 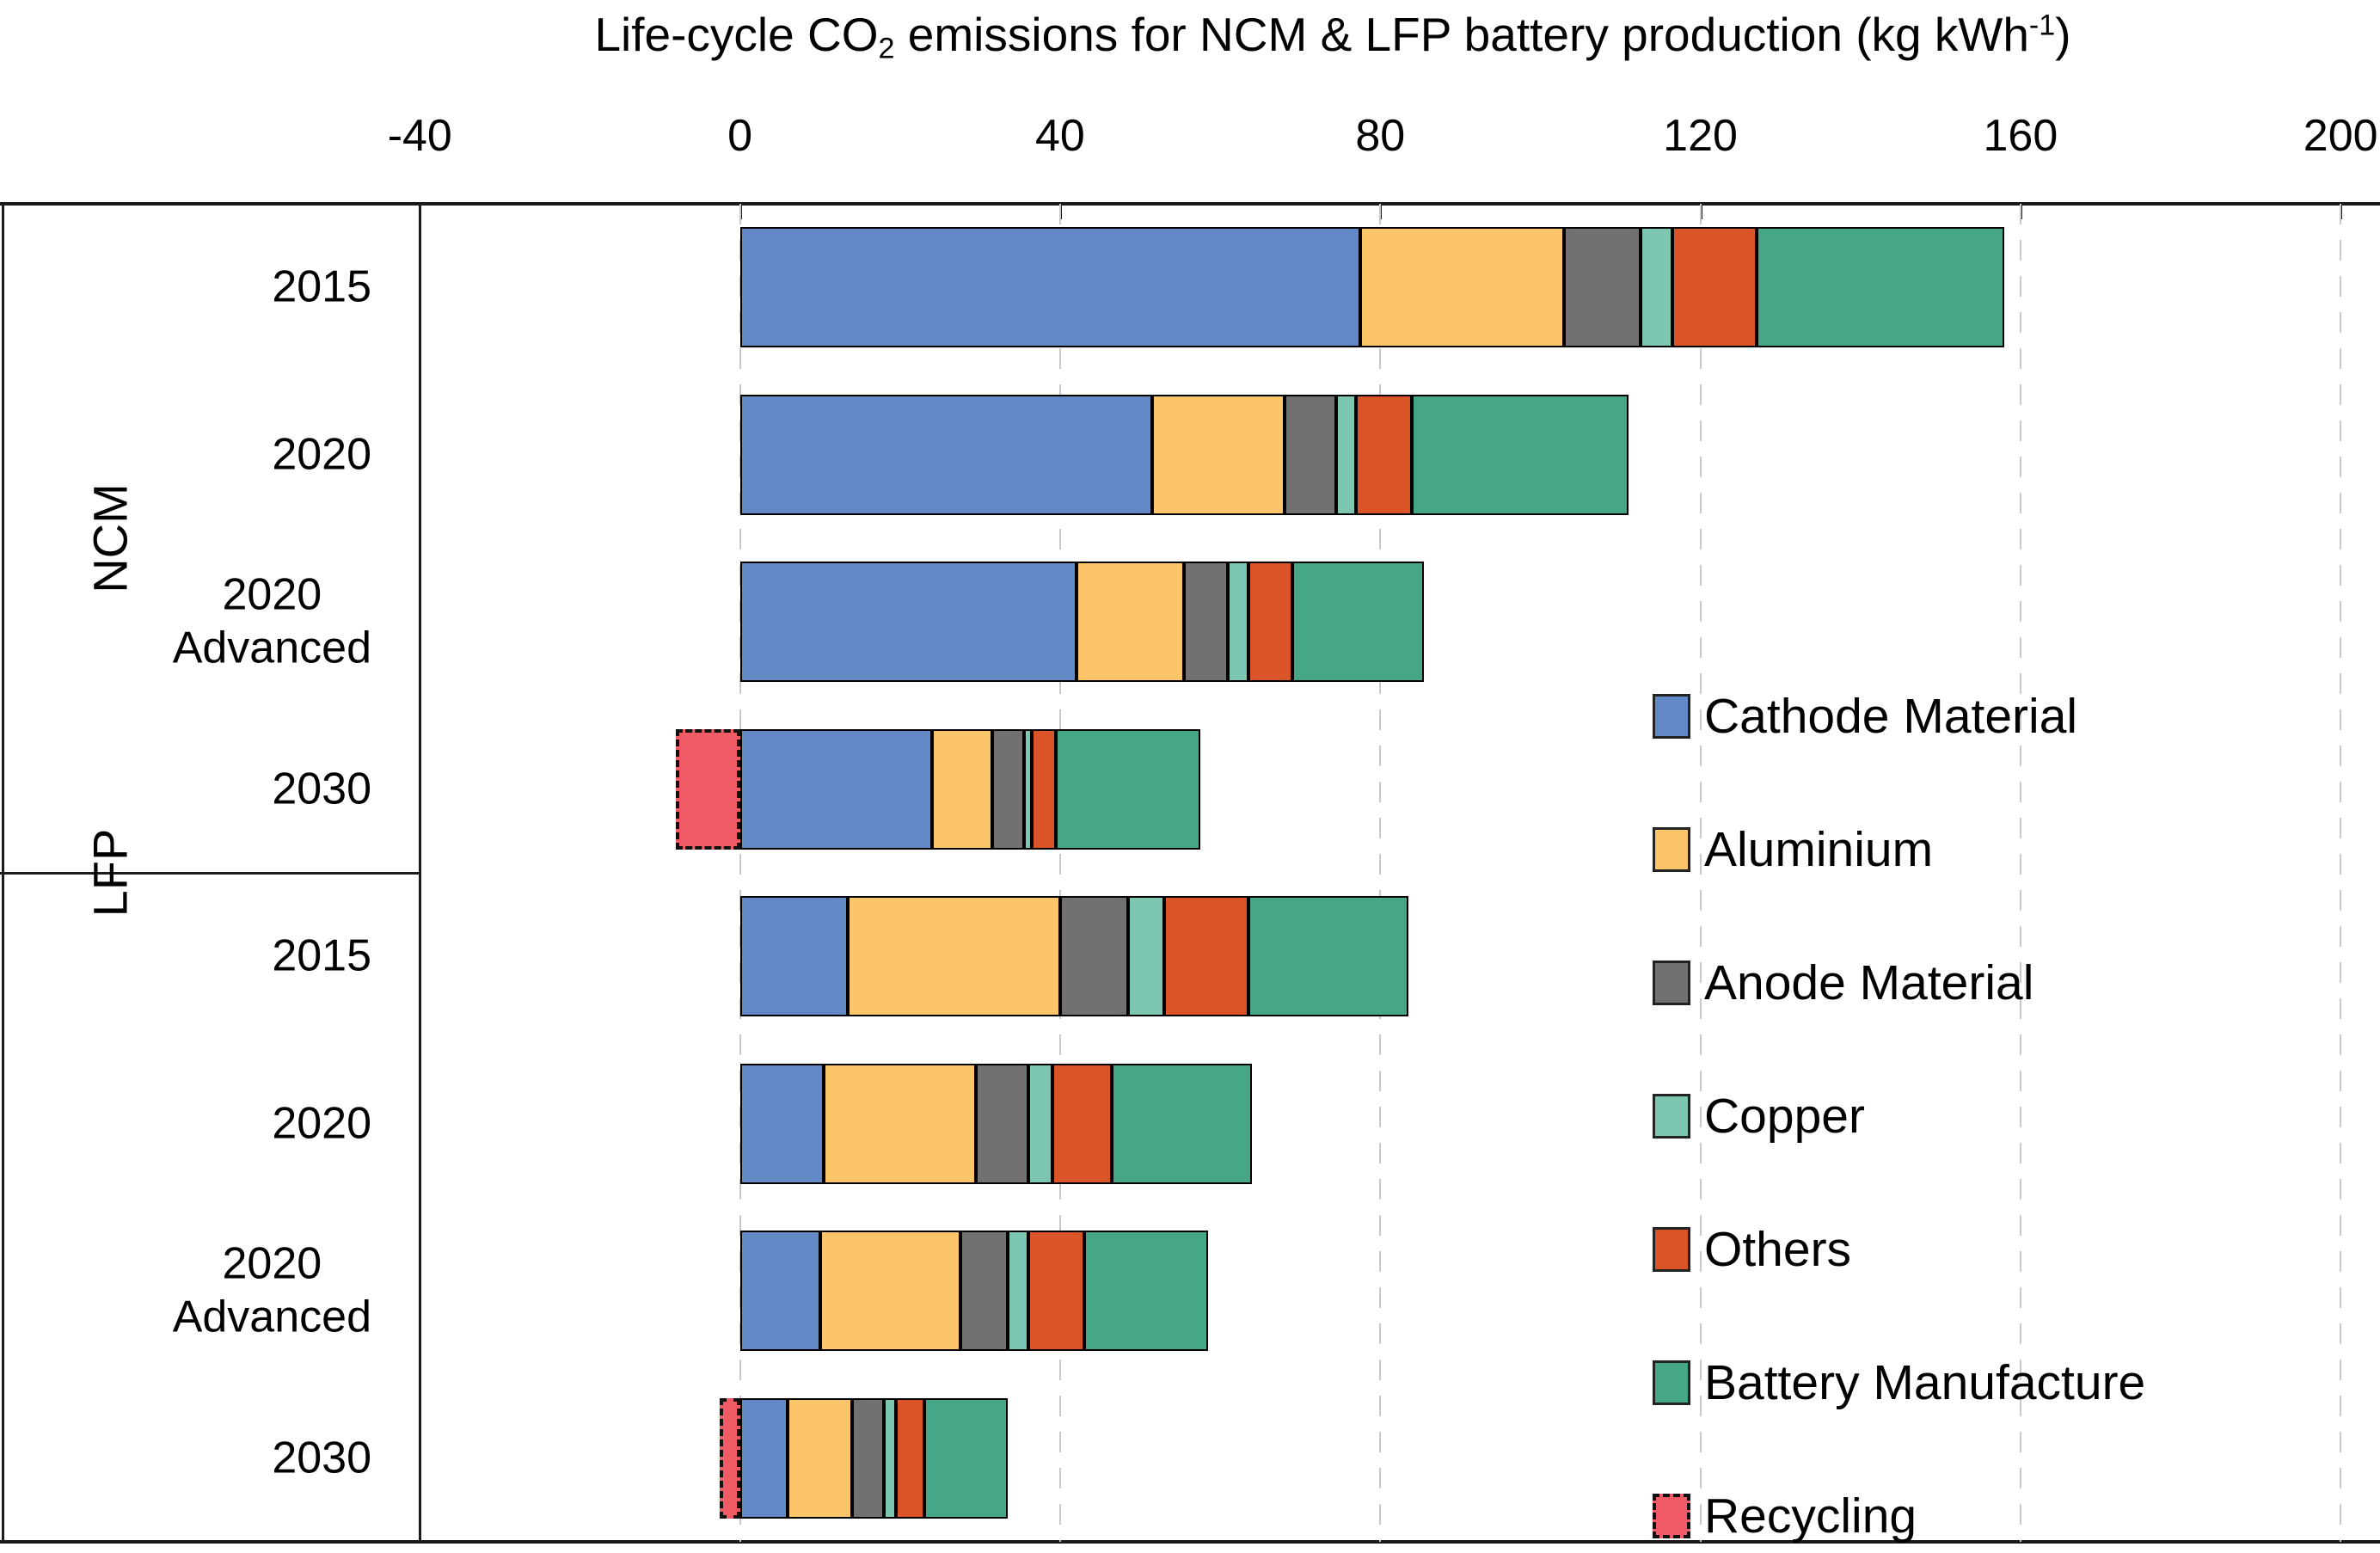 I want to click on legend-item: Battery Manufacture, so click(x=1953, y=1382).